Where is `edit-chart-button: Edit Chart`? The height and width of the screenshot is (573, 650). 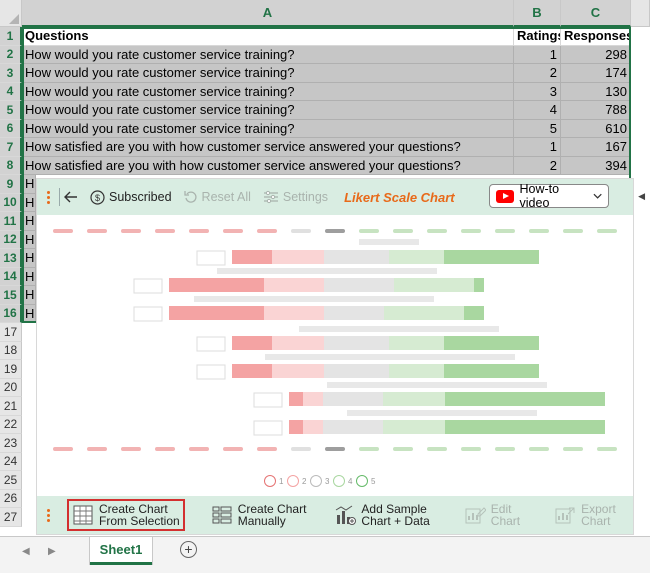
edit-chart-button: Edit Chart is located at coordinates (492, 515).